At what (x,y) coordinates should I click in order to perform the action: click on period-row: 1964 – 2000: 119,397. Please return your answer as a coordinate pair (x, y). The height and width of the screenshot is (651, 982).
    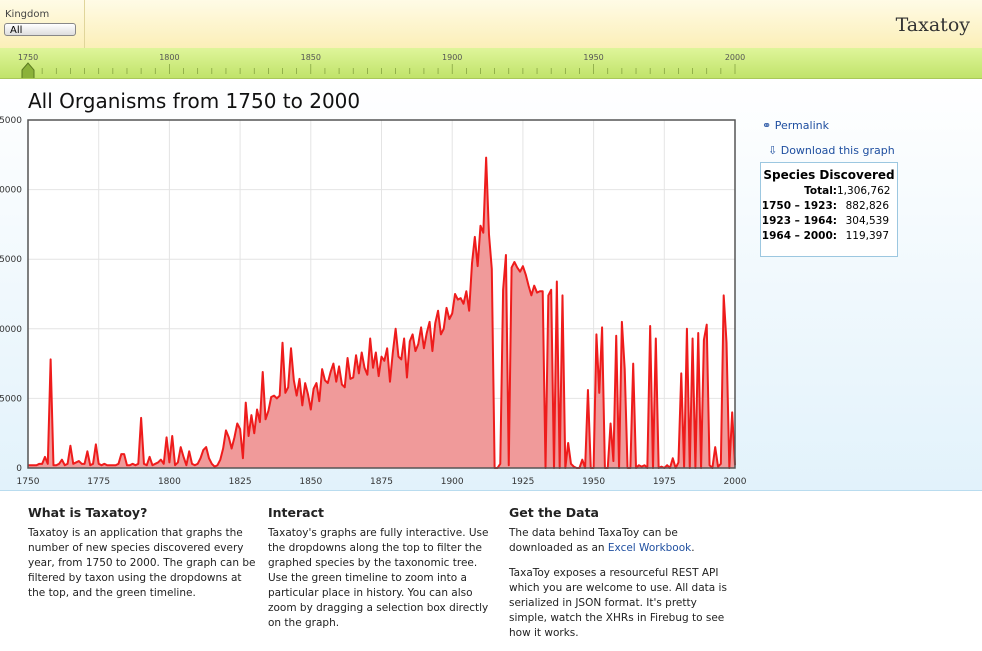
    Looking at the image, I should click on (829, 236).